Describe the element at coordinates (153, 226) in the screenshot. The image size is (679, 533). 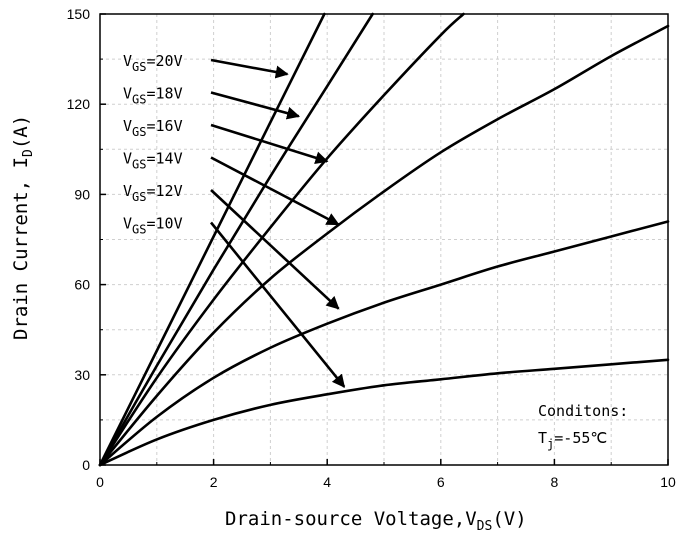
I see `series-label-5: VGS=10V` at that location.